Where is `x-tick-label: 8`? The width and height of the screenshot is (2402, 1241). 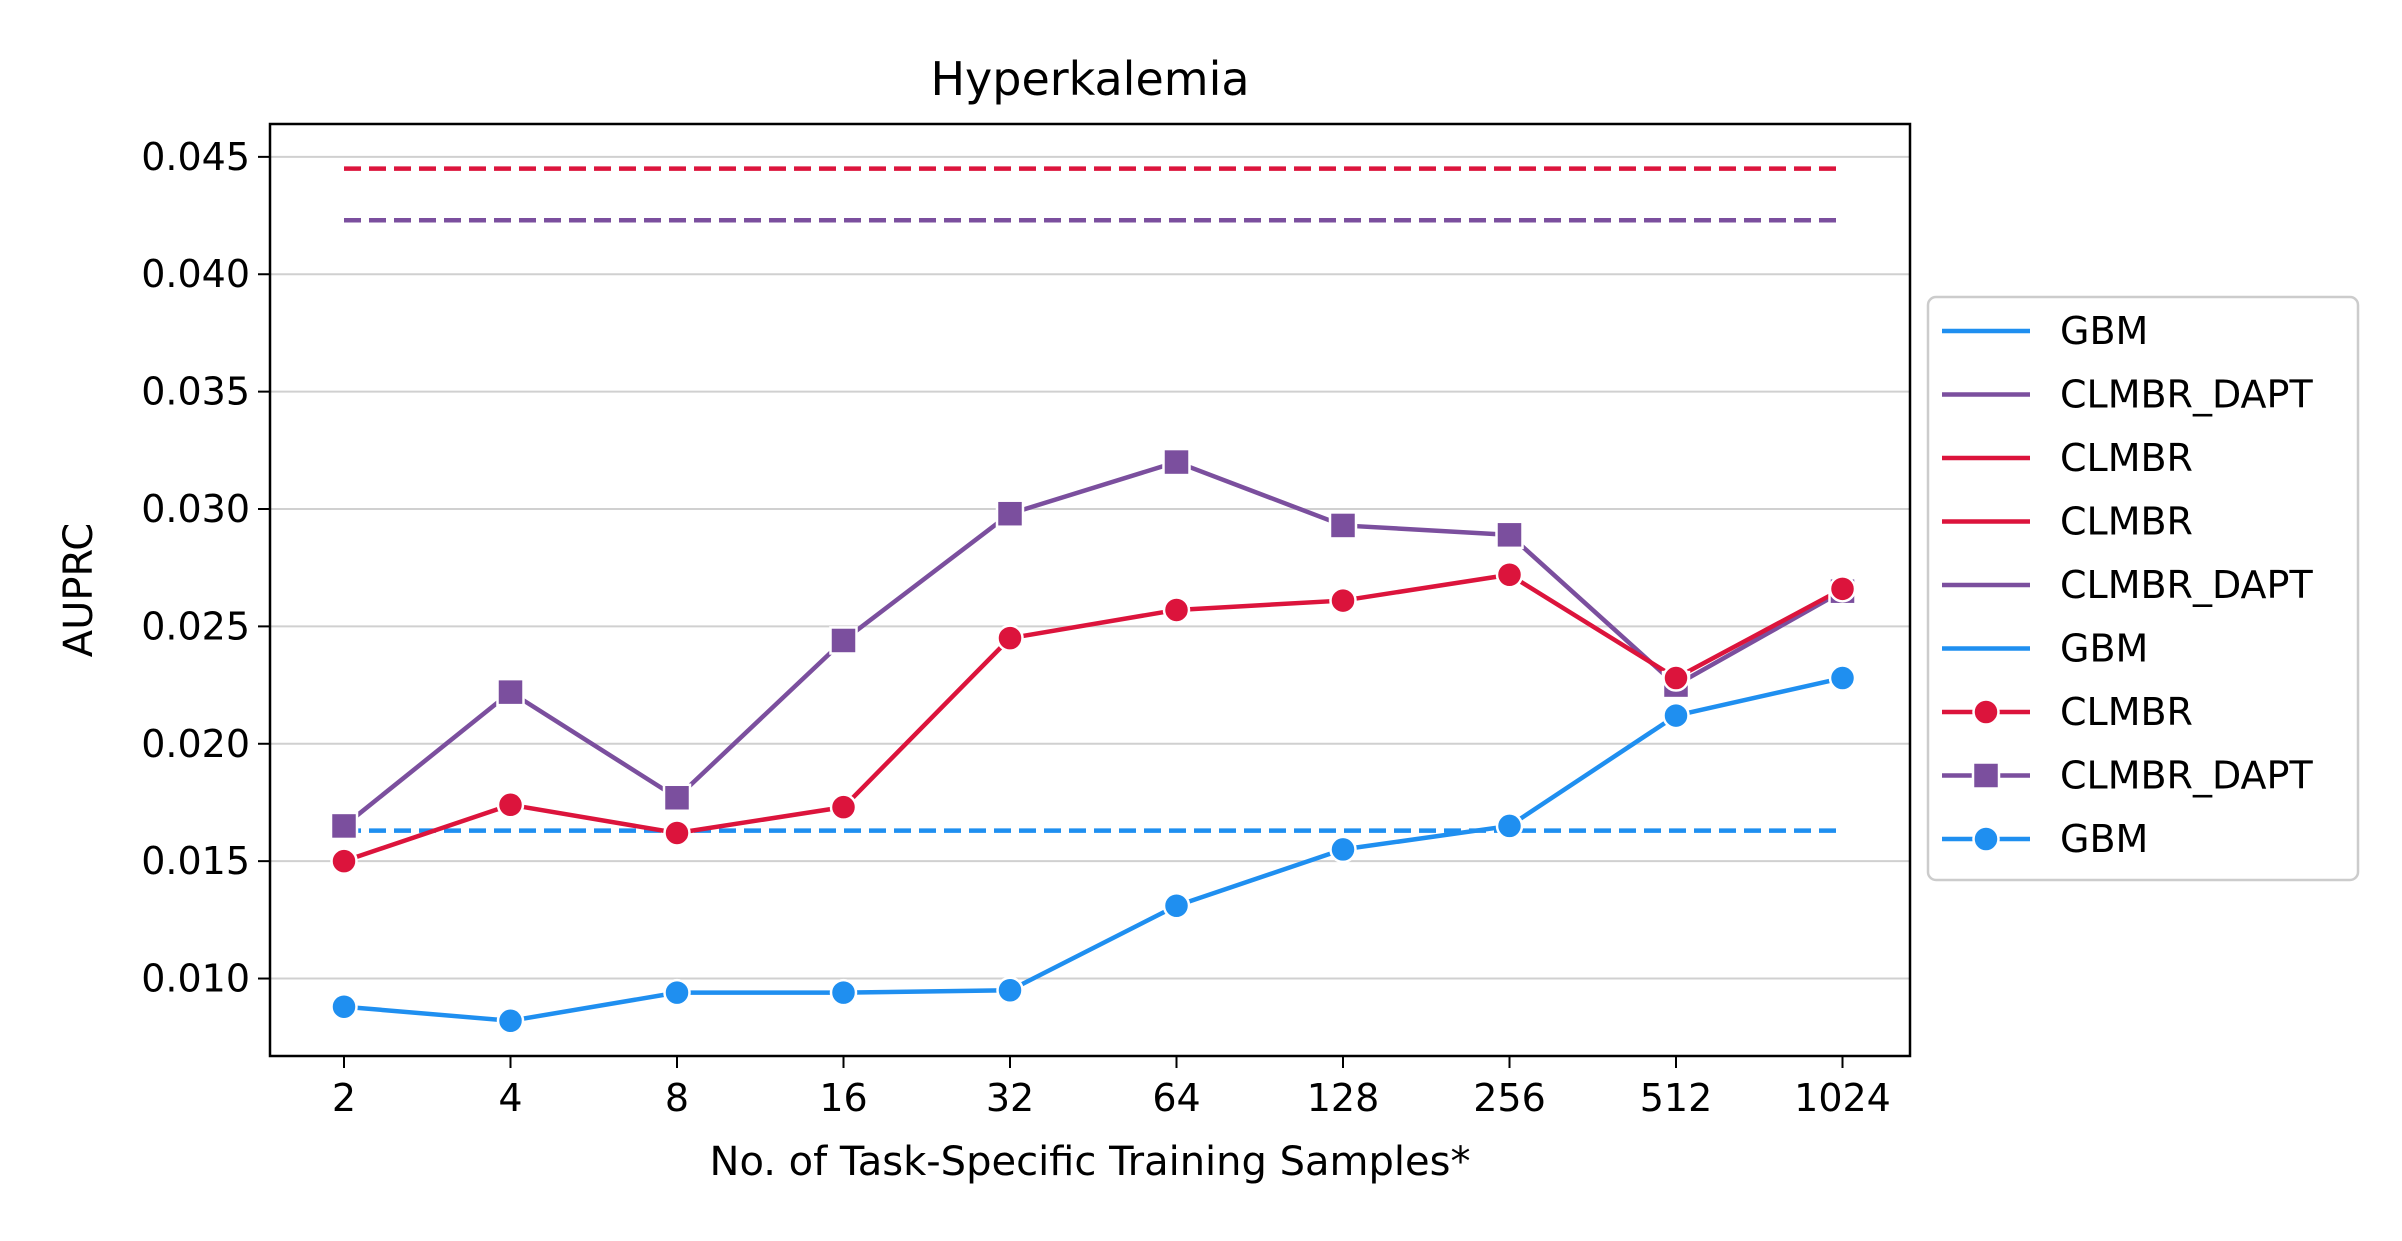
x-tick-label: 8 is located at coordinates (677, 1098).